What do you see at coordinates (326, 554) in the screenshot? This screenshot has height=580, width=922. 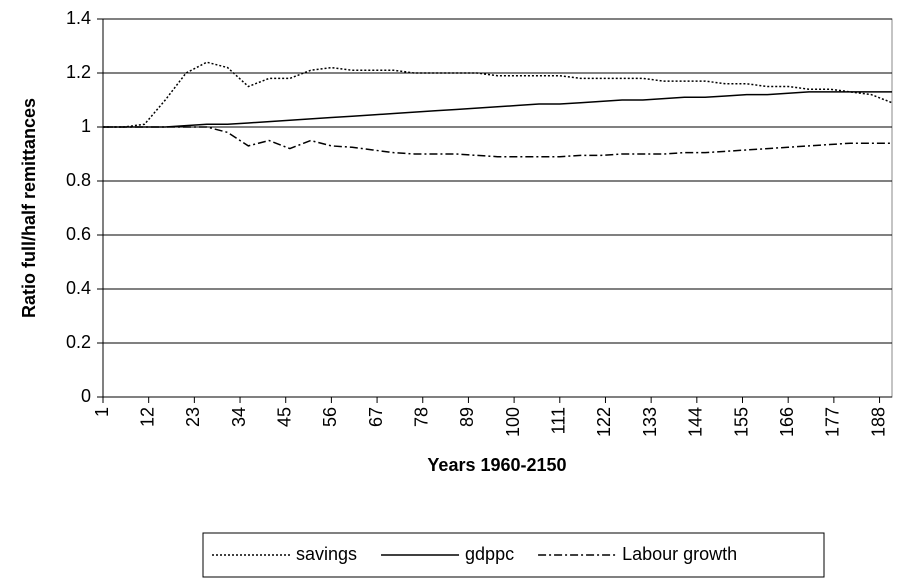 I see `legend-label: savings` at bounding box center [326, 554].